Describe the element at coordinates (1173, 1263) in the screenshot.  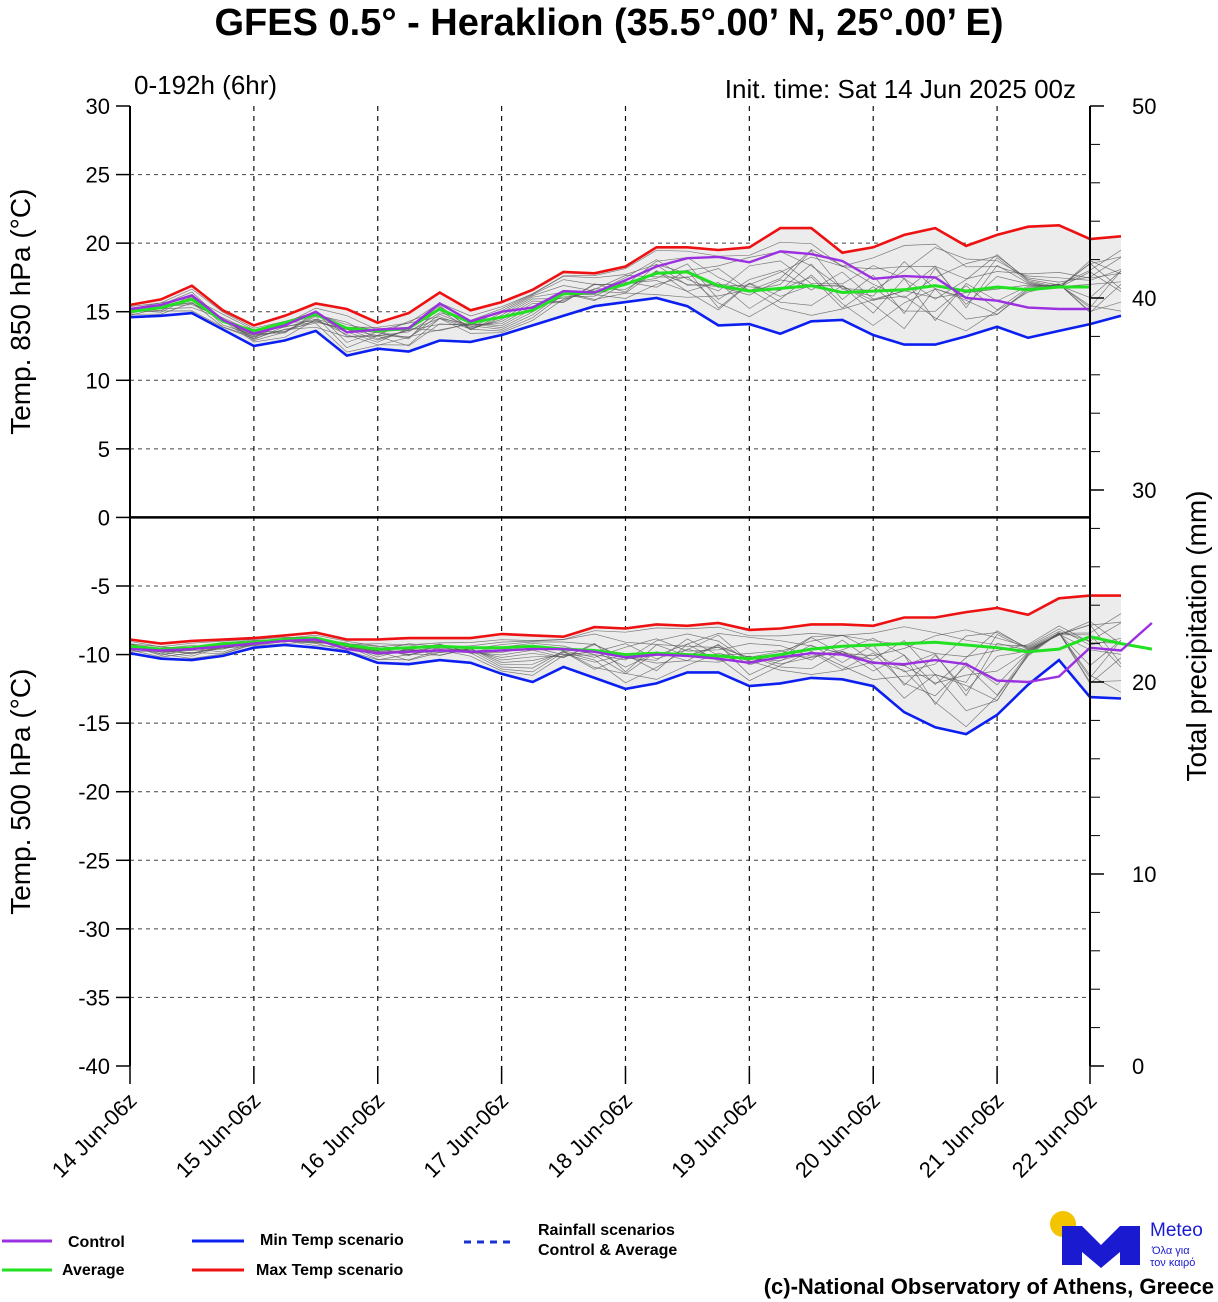
I see `logo-tagline-2: τον καιρό` at that location.